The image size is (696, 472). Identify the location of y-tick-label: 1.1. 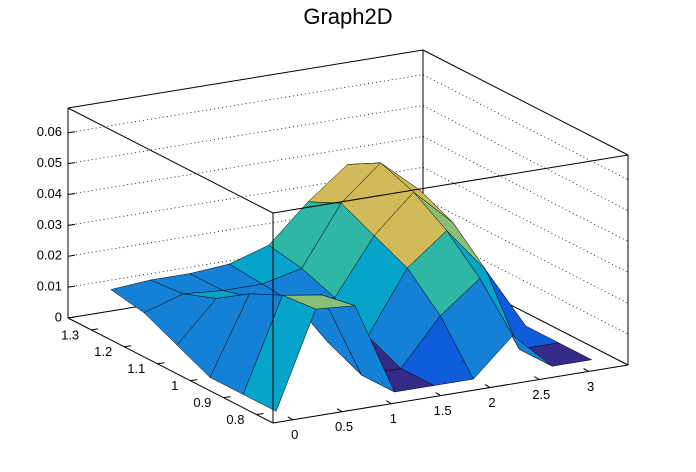
(136, 368).